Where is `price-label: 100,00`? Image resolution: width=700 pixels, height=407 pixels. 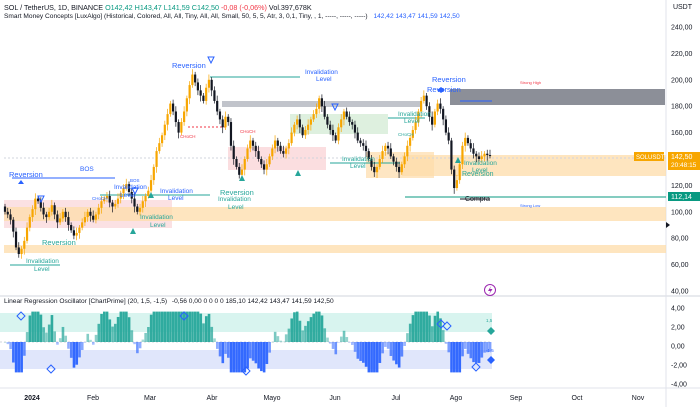 price-label: 100,00 is located at coordinates (682, 212).